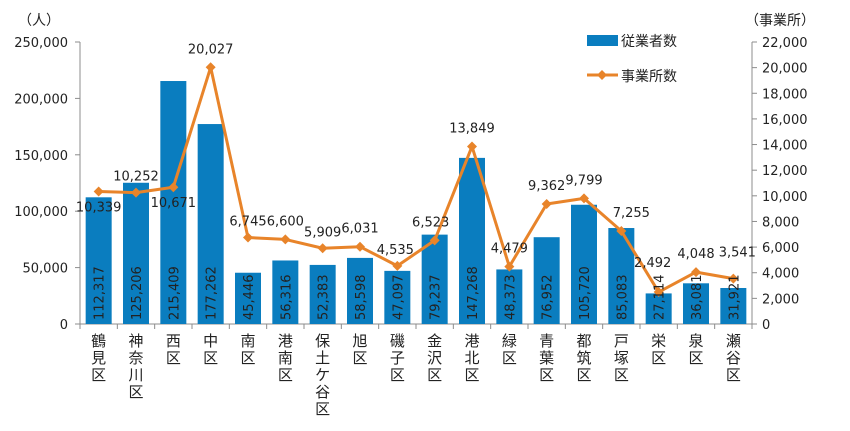  I want to click on bar-value-label: 85,083, so click(622, 298).